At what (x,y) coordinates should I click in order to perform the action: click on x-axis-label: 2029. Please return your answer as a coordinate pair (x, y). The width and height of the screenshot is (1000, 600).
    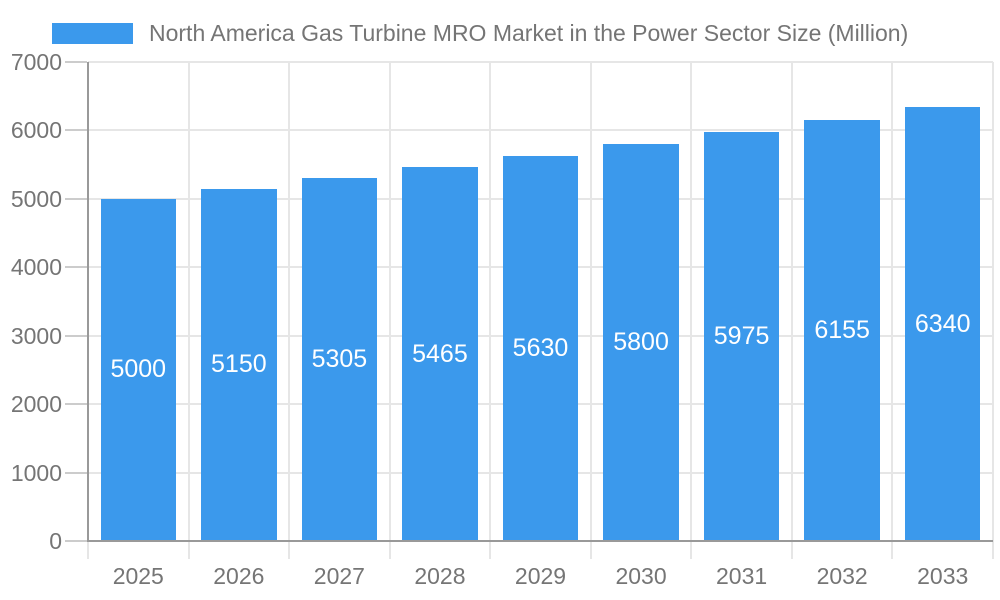
    Looking at the image, I should click on (540, 576).